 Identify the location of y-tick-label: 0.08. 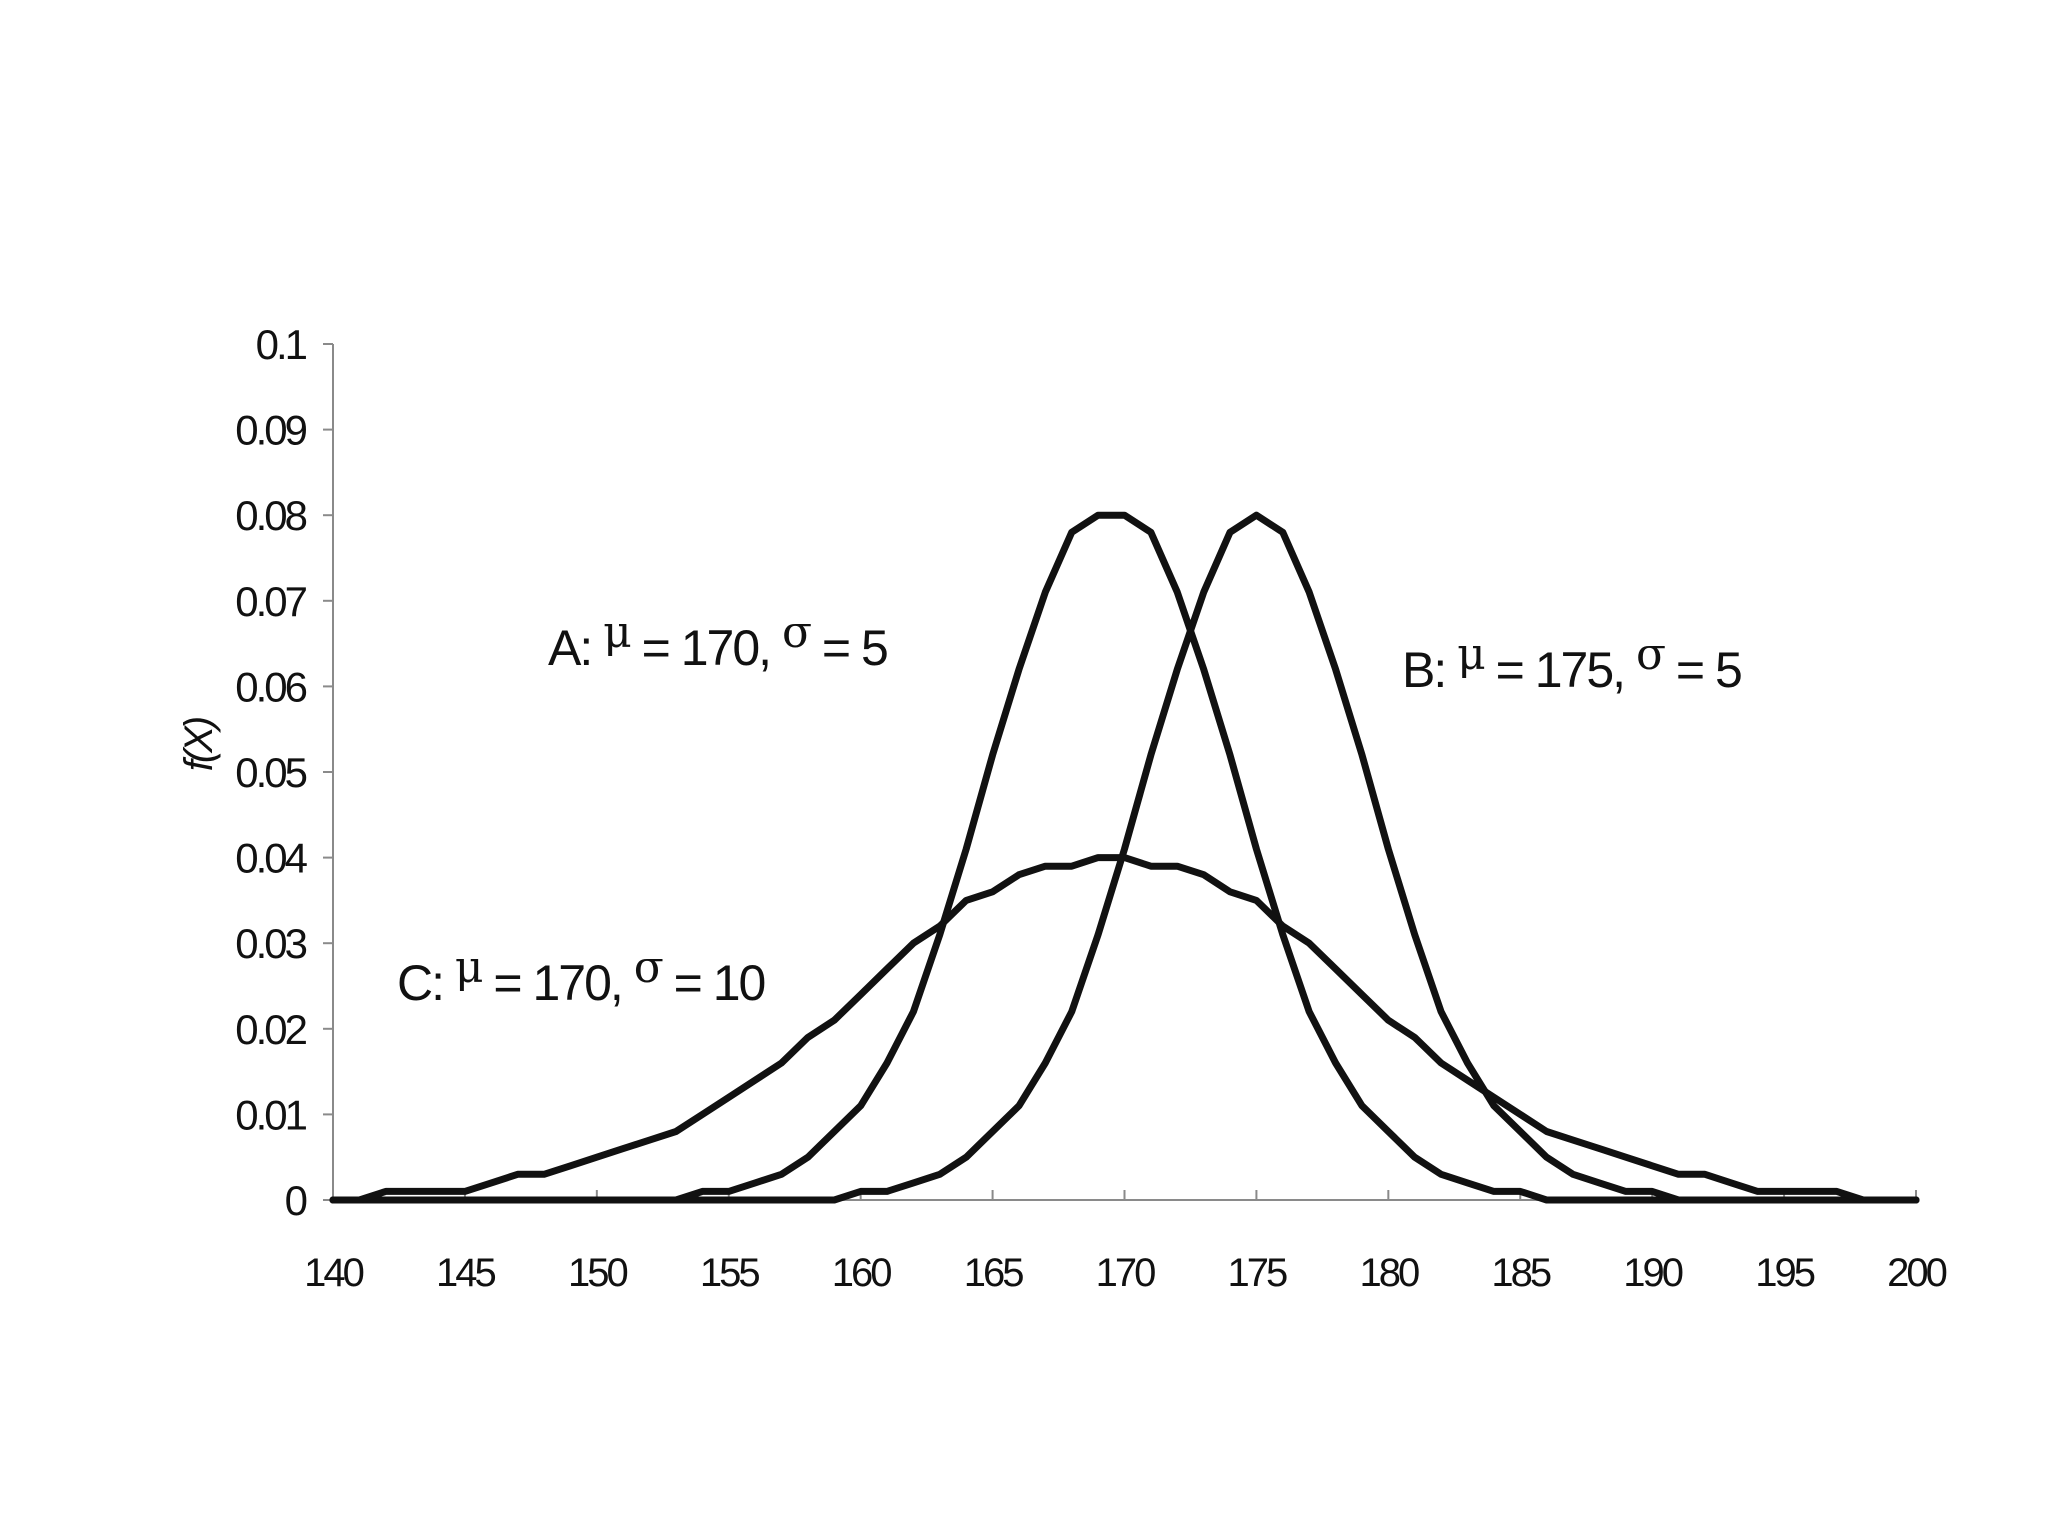
(270, 515).